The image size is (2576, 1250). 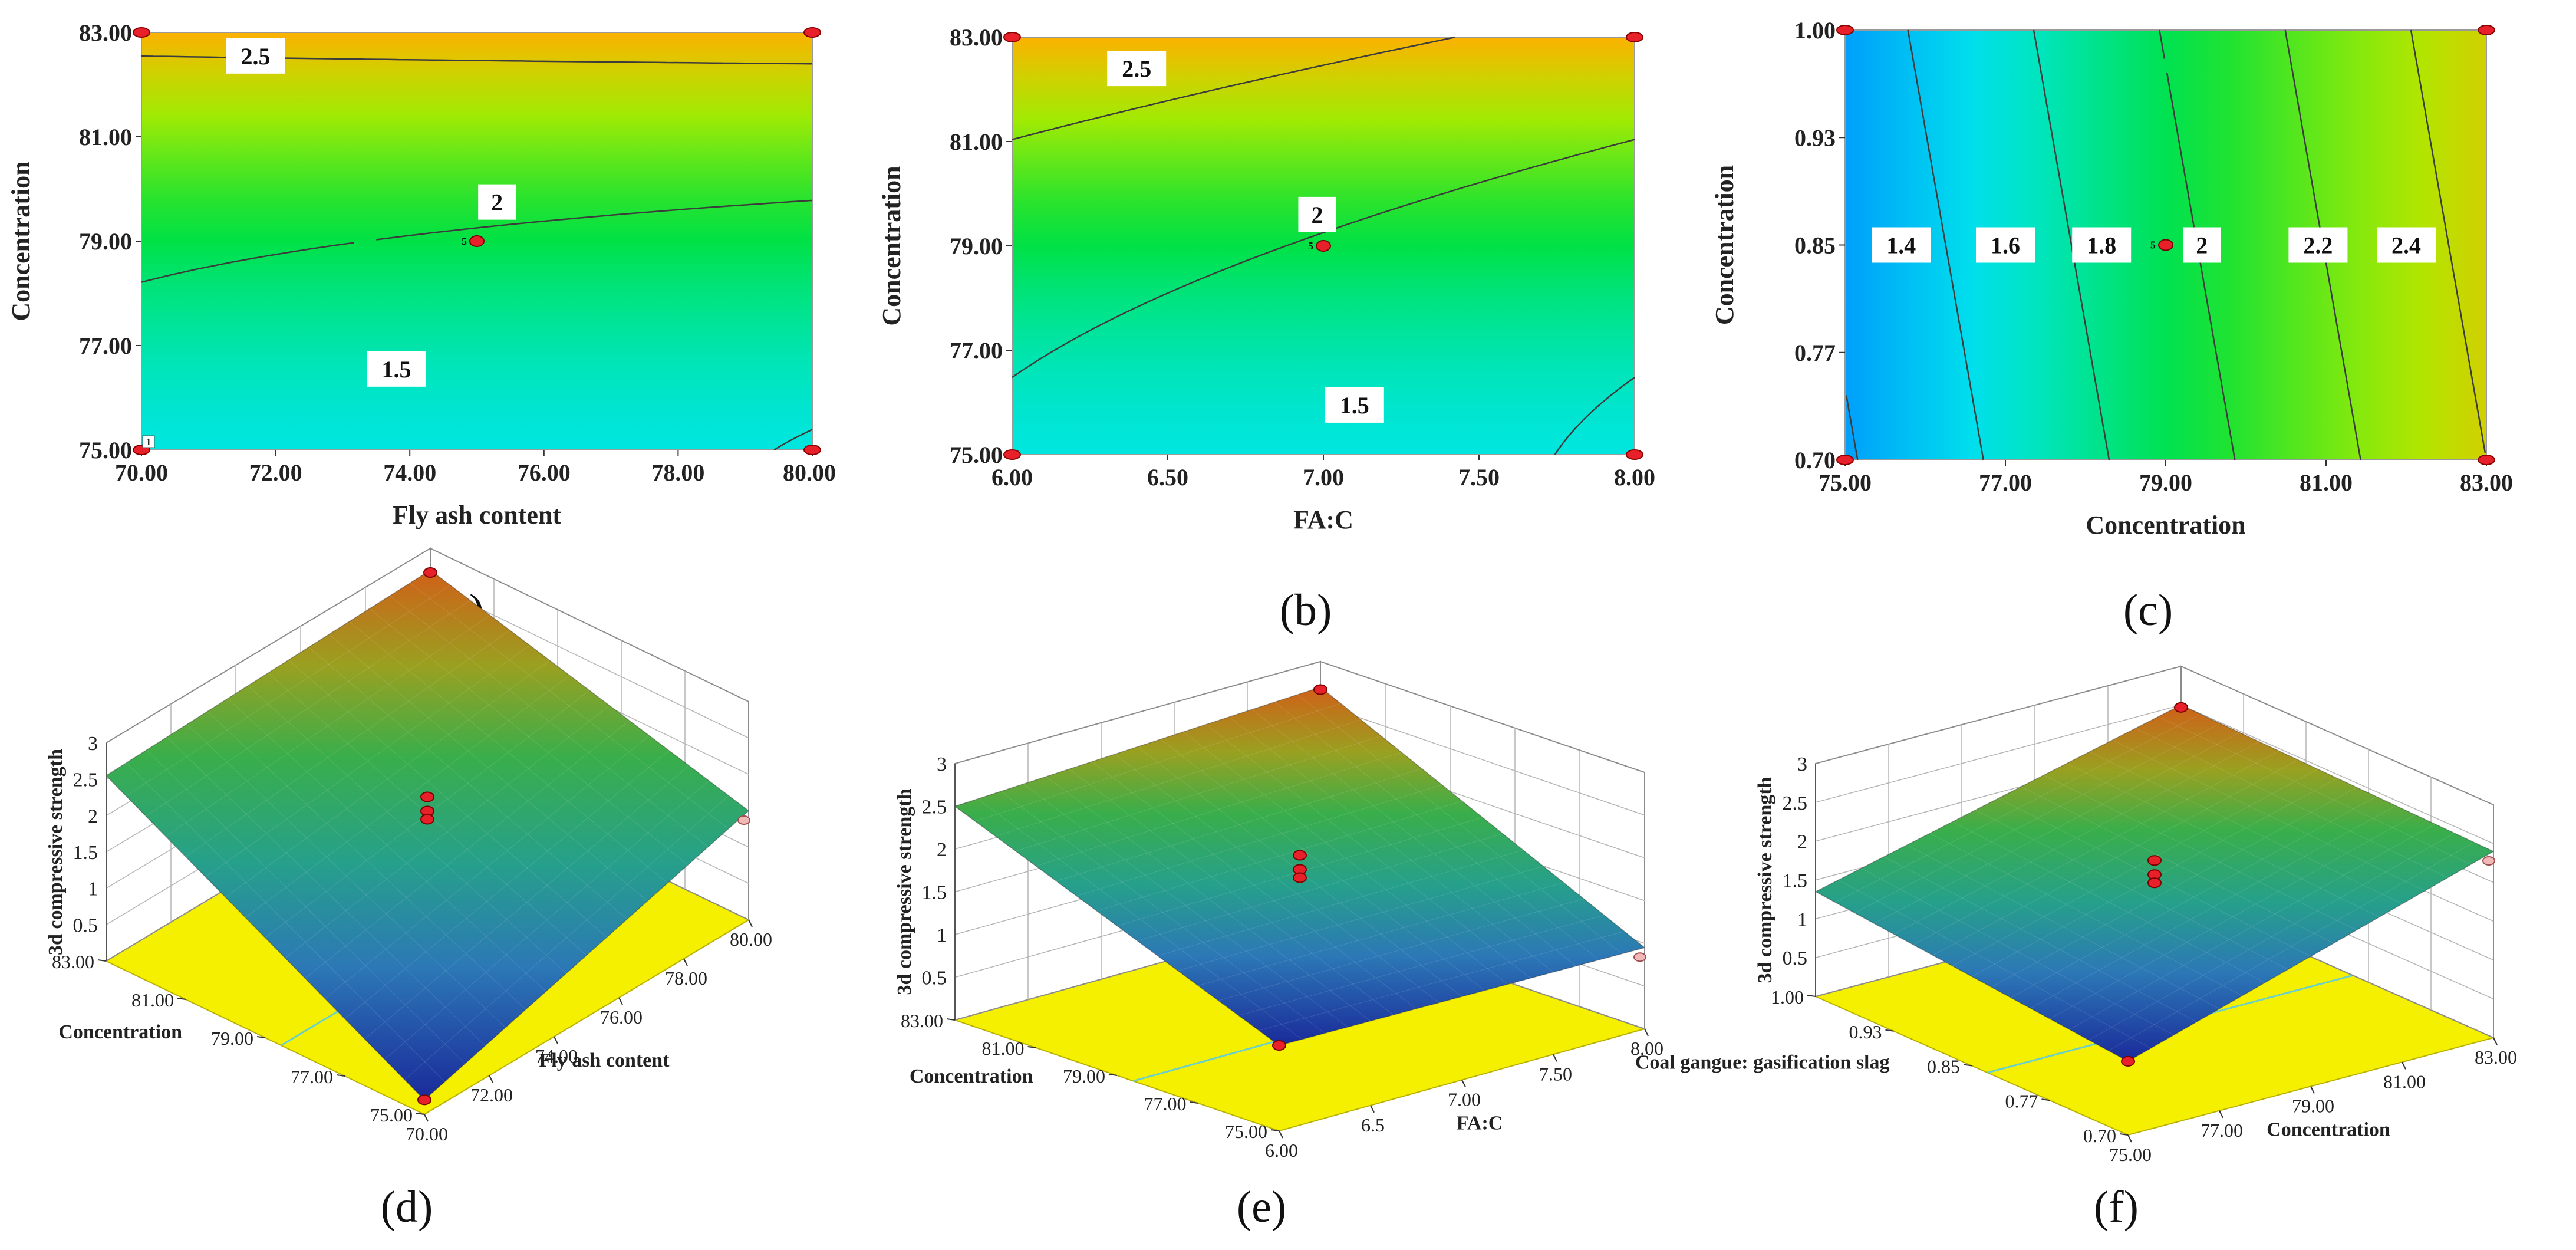 What do you see at coordinates (2099, 1135) in the screenshot?
I see `left-axis-tick-label: 0.70` at bounding box center [2099, 1135].